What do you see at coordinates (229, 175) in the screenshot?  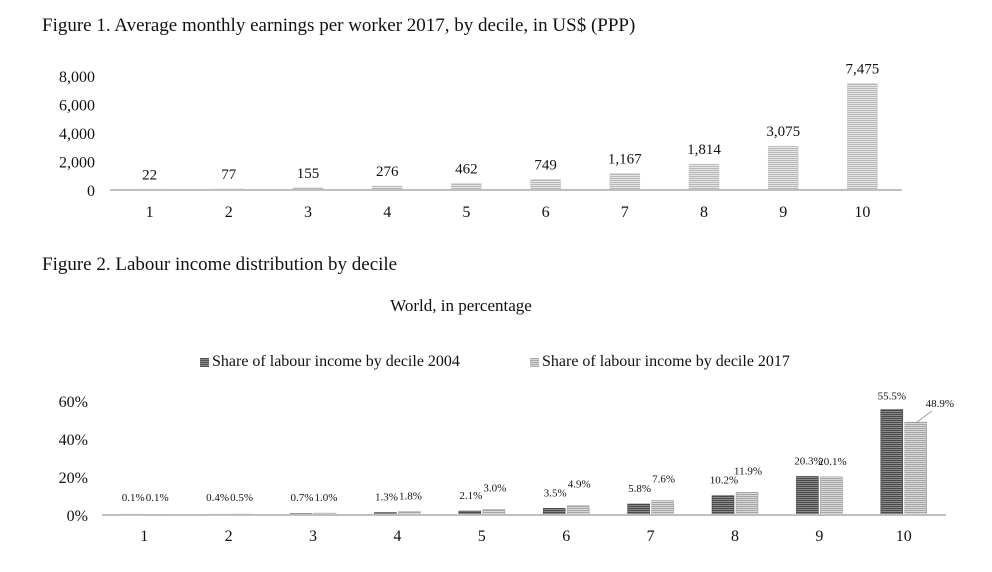 I see `fig1-data-label: 77` at bounding box center [229, 175].